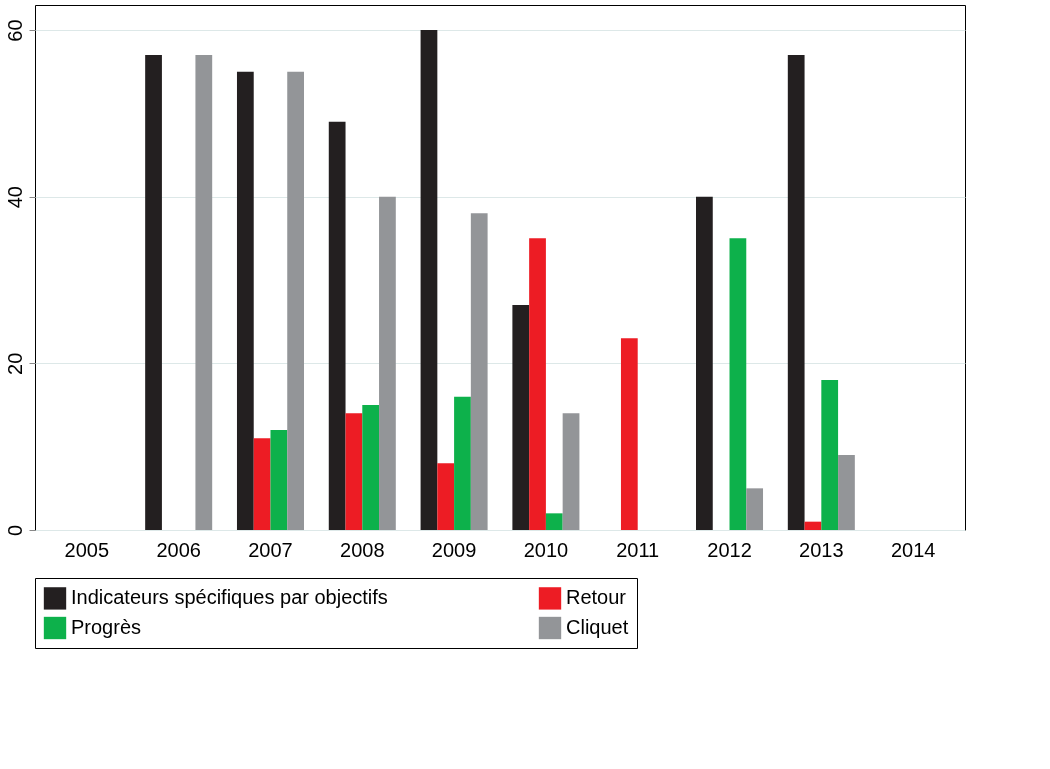 This screenshot has height=769, width=1050. Describe the element at coordinates (14, 30) in the screenshot. I see `y-tick-label: 60` at that location.